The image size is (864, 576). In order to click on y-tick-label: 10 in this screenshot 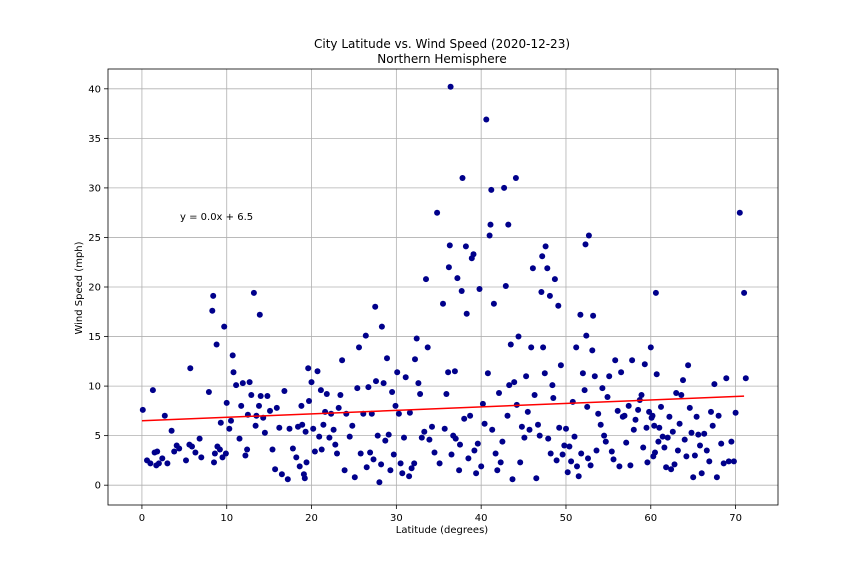, I will do `click(94, 387)`.